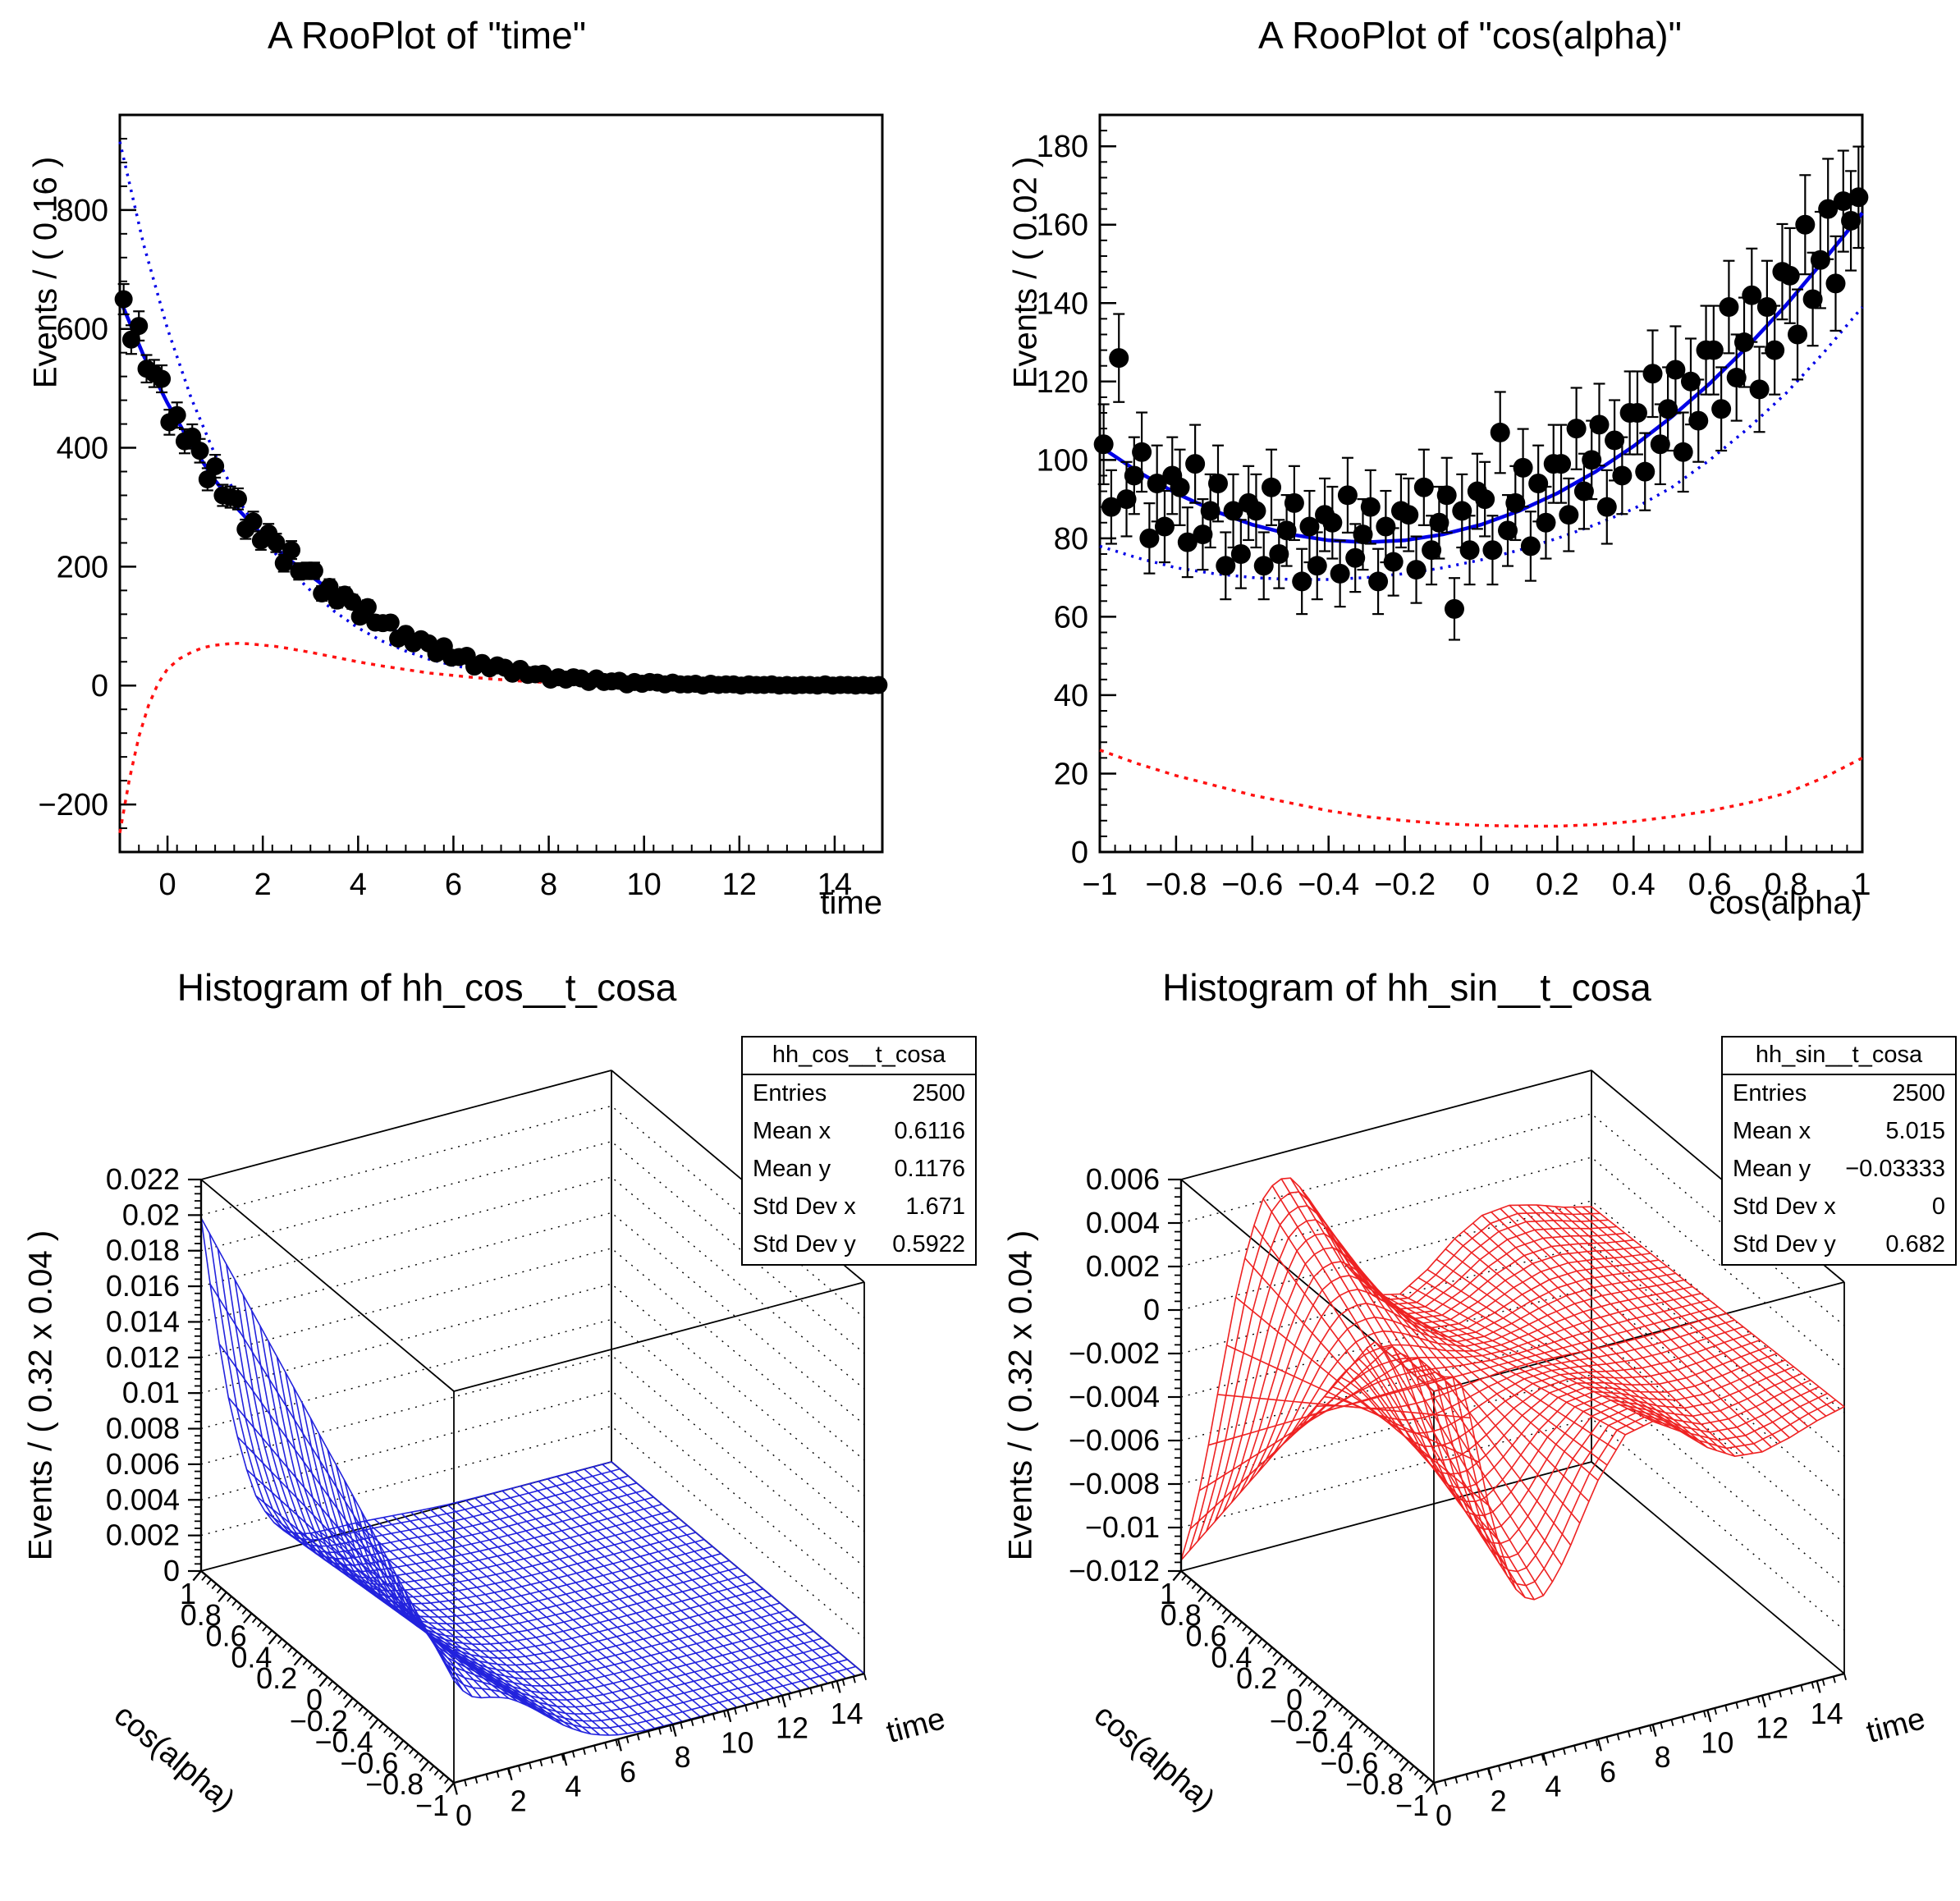 This screenshot has height=1901, width=1960. What do you see at coordinates (1324, 1742) in the screenshot?
I see `tick-label: −0.4` at bounding box center [1324, 1742].